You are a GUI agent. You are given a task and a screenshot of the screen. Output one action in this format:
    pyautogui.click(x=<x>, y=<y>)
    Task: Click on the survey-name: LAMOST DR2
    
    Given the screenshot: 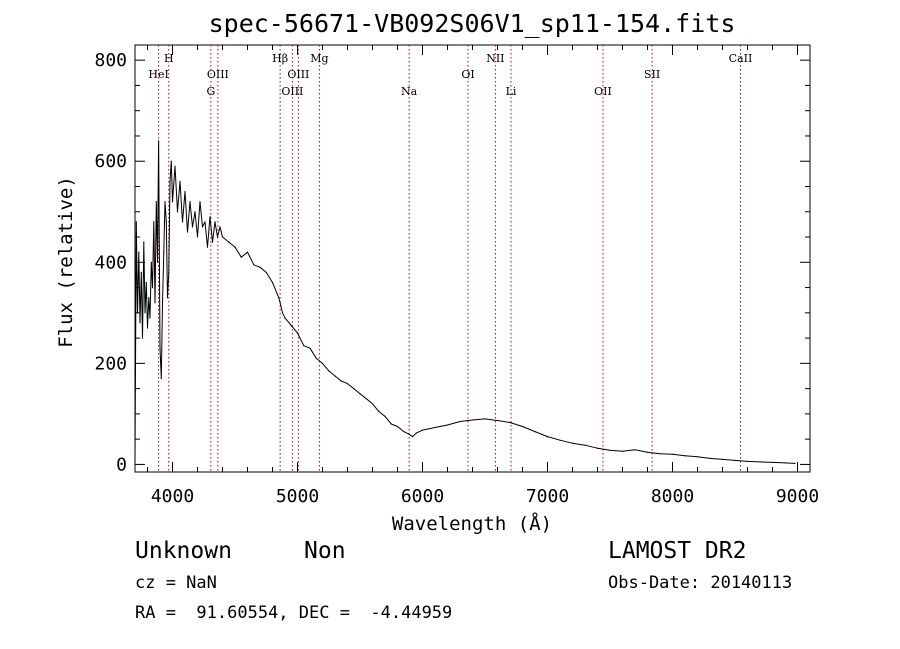 What is the action you would take?
    pyautogui.click(x=677, y=551)
    